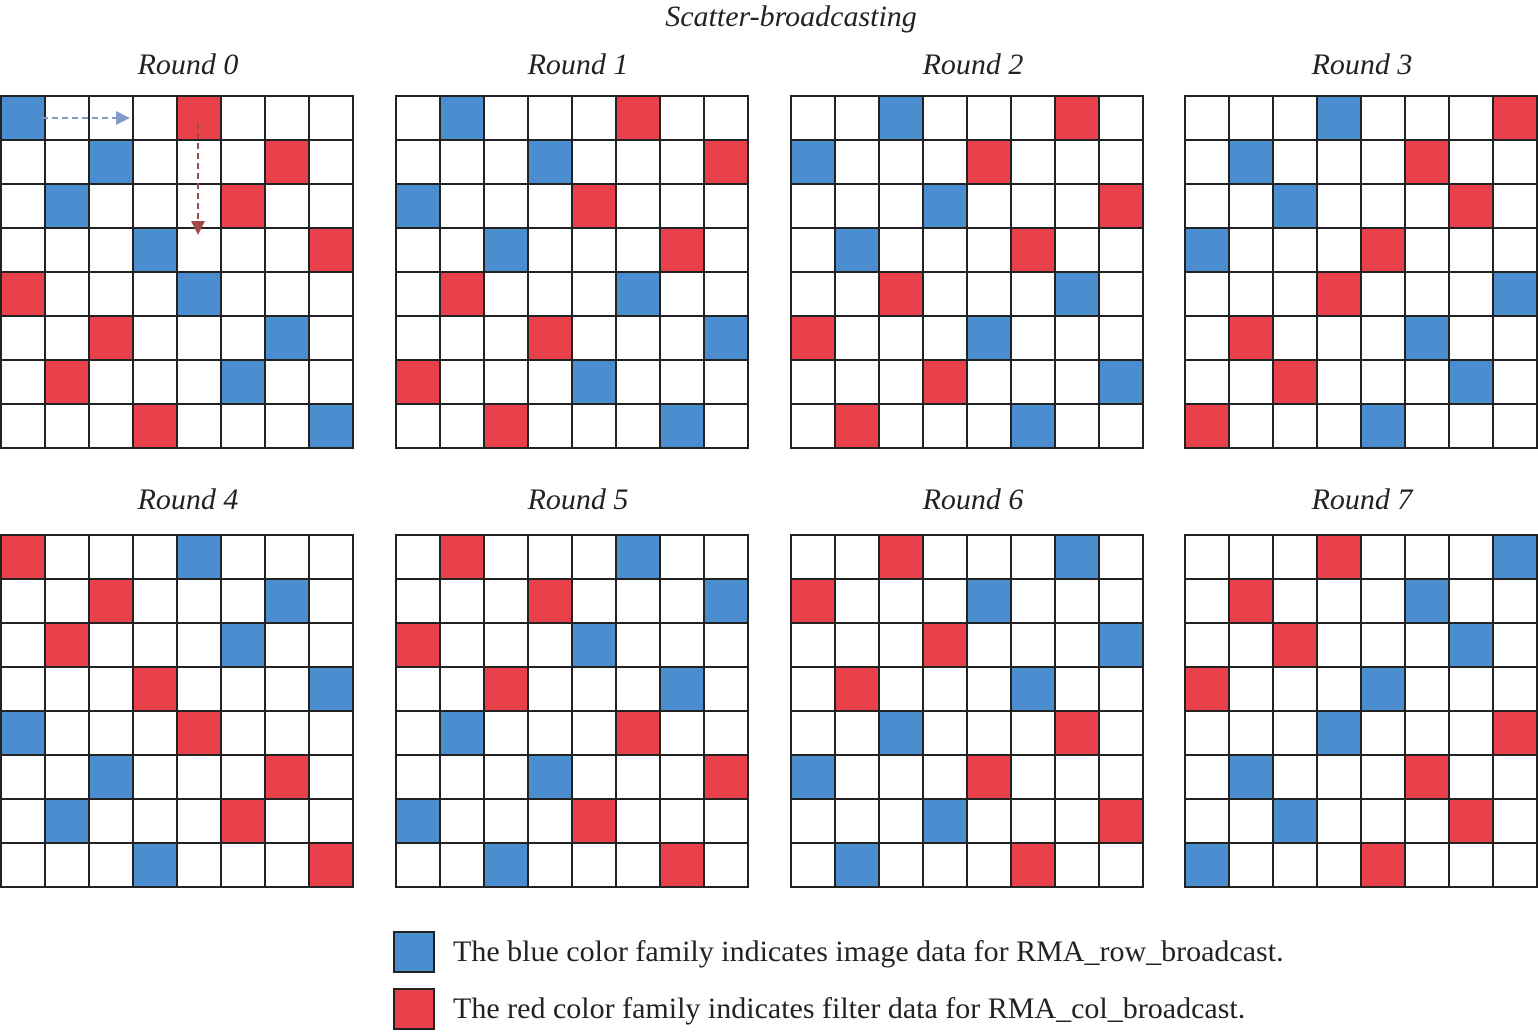  Describe the element at coordinates (198, 179) in the screenshot. I see `col-broadcast-arrow` at that location.